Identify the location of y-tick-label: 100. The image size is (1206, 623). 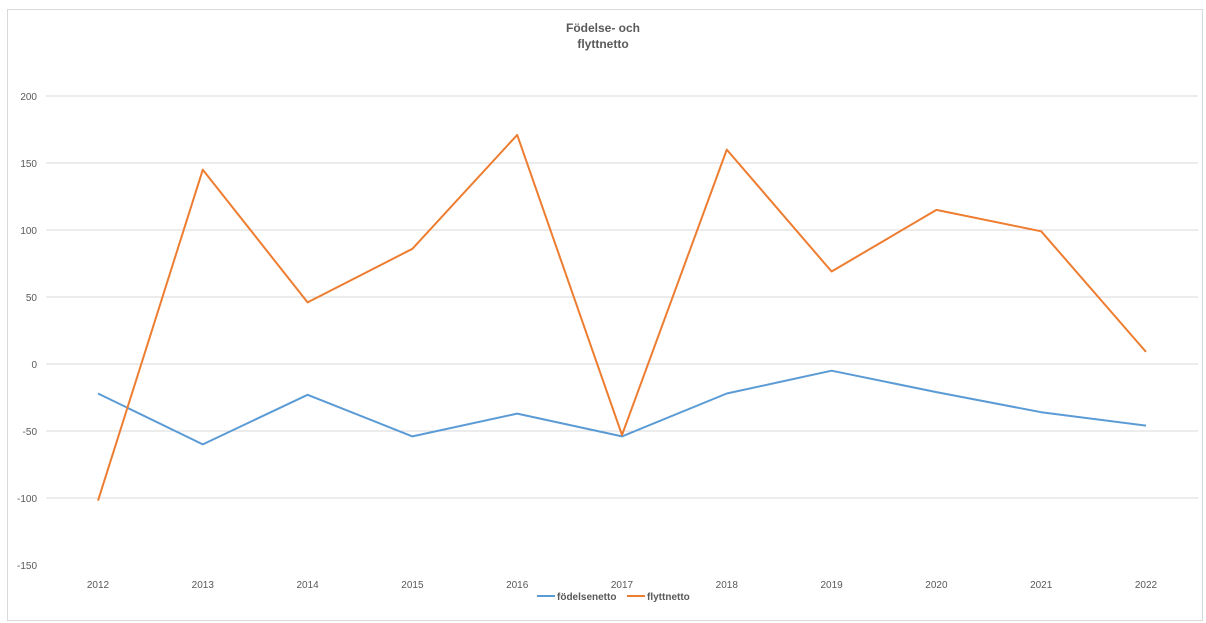
(28, 231).